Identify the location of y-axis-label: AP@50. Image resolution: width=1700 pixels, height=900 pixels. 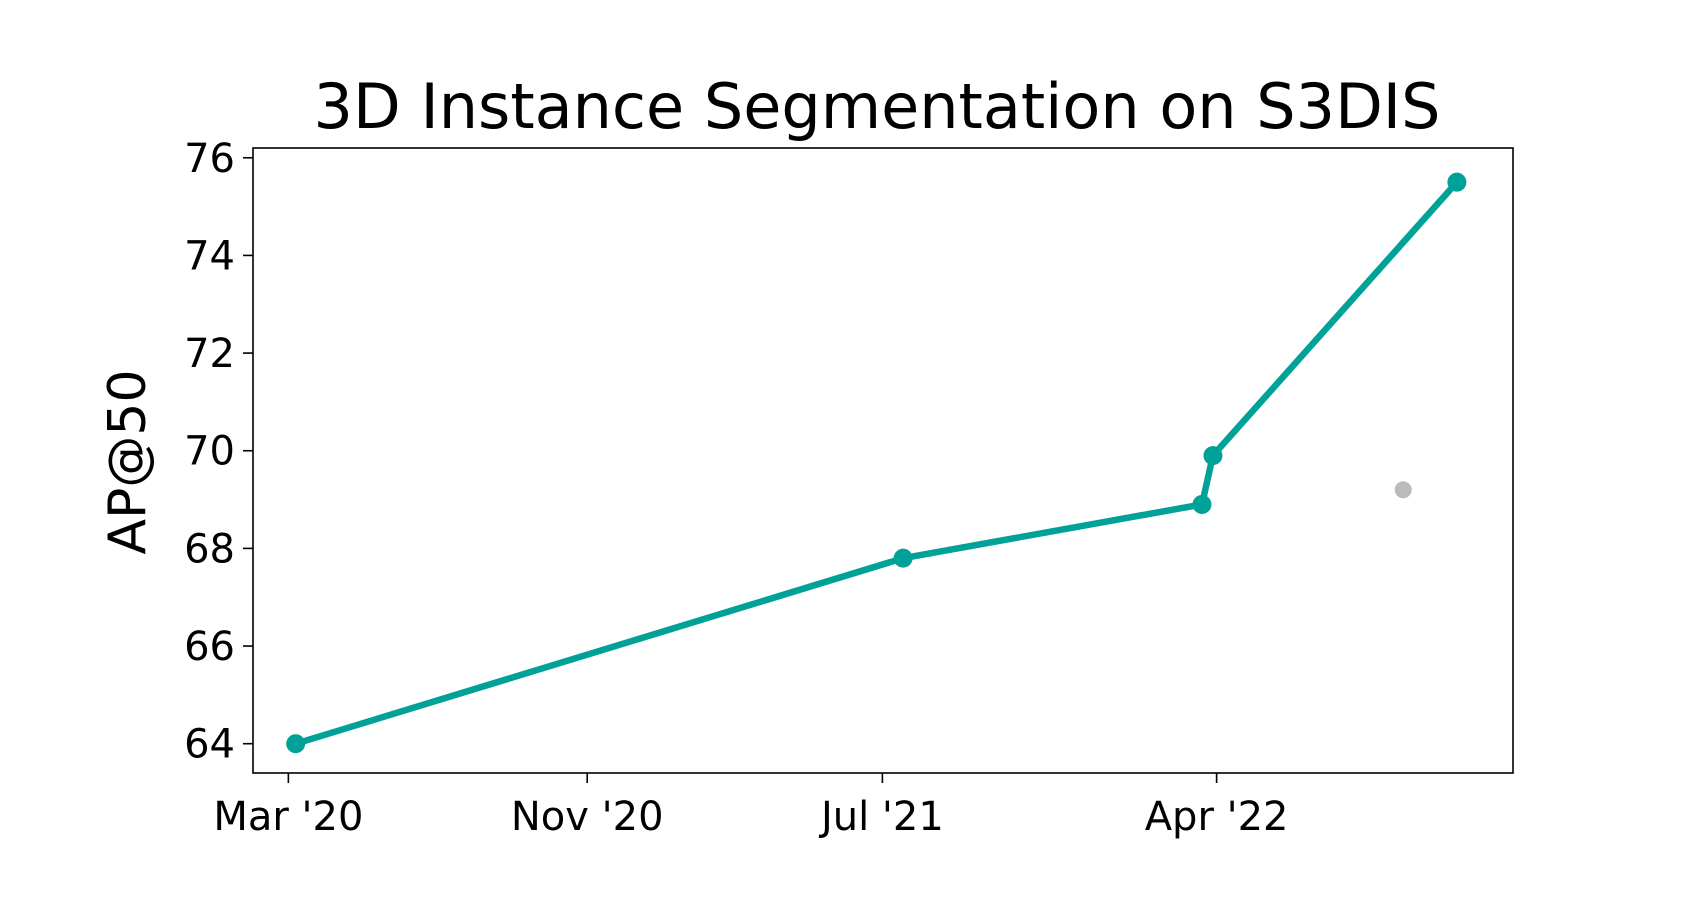
(128, 461).